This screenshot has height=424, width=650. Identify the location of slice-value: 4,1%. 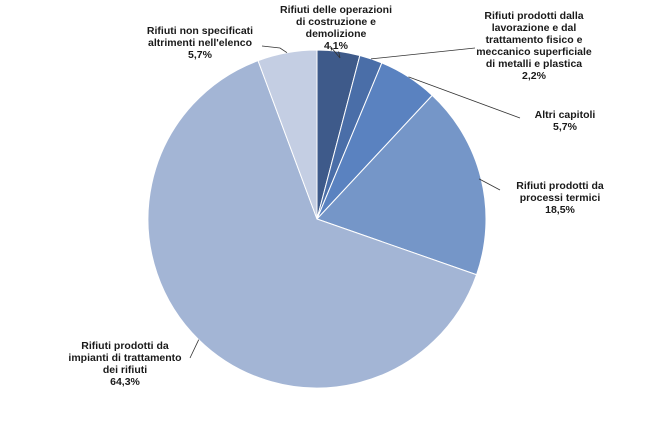
(336, 46).